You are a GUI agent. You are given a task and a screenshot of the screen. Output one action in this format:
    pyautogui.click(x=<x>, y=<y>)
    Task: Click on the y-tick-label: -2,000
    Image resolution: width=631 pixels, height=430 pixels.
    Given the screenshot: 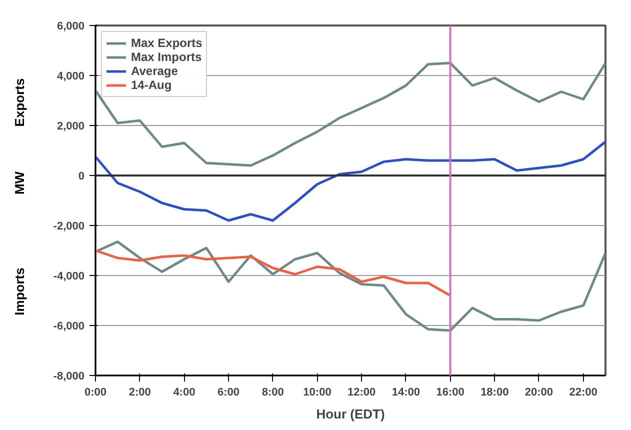 What is the action you would take?
    pyautogui.click(x=69, y=226)
    